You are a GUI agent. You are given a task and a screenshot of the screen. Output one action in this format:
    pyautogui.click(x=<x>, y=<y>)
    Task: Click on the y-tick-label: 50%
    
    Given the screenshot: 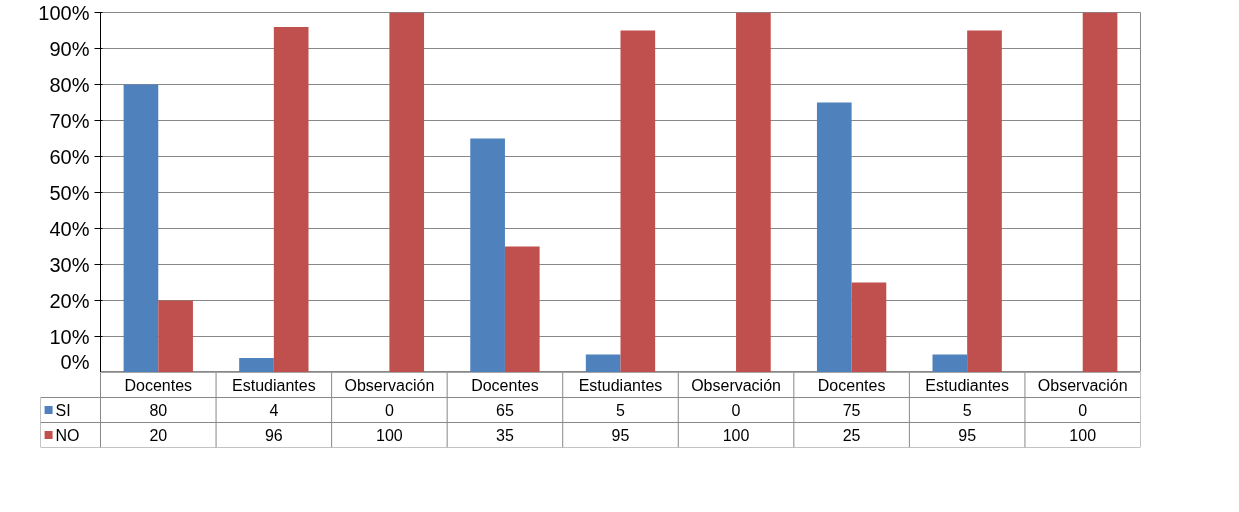 What is the action you would take?
    pyautogui.click(x=69, y=192)
    